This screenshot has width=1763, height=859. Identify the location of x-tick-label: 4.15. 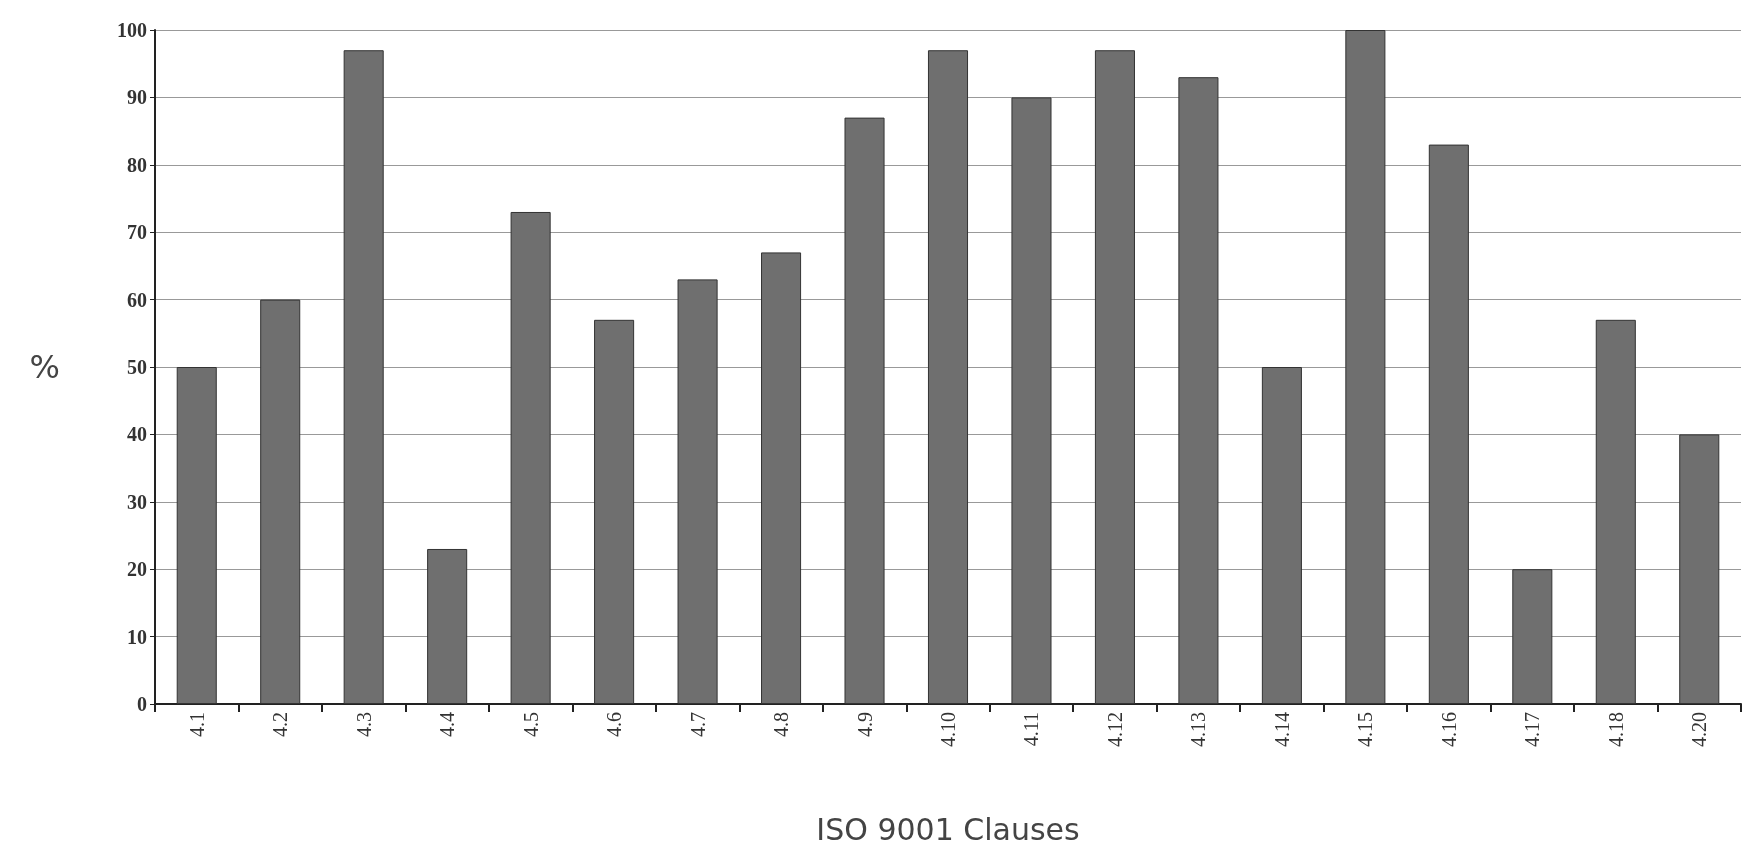
(1365, 729).